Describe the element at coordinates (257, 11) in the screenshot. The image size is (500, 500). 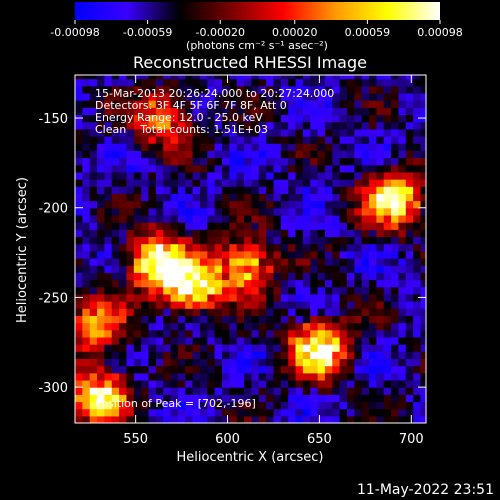
I see `colorbar` at that location.